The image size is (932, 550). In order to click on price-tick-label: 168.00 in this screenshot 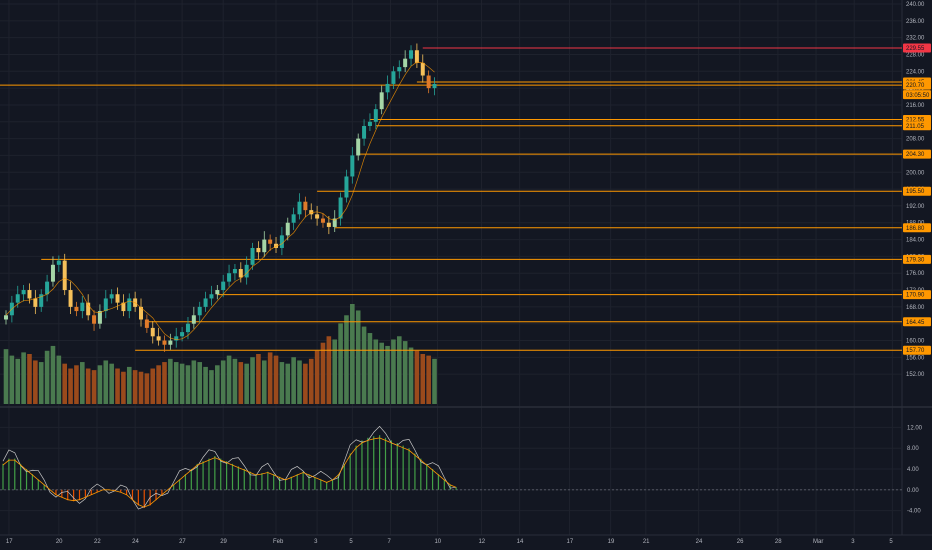, I will do `click(915, 308)`.